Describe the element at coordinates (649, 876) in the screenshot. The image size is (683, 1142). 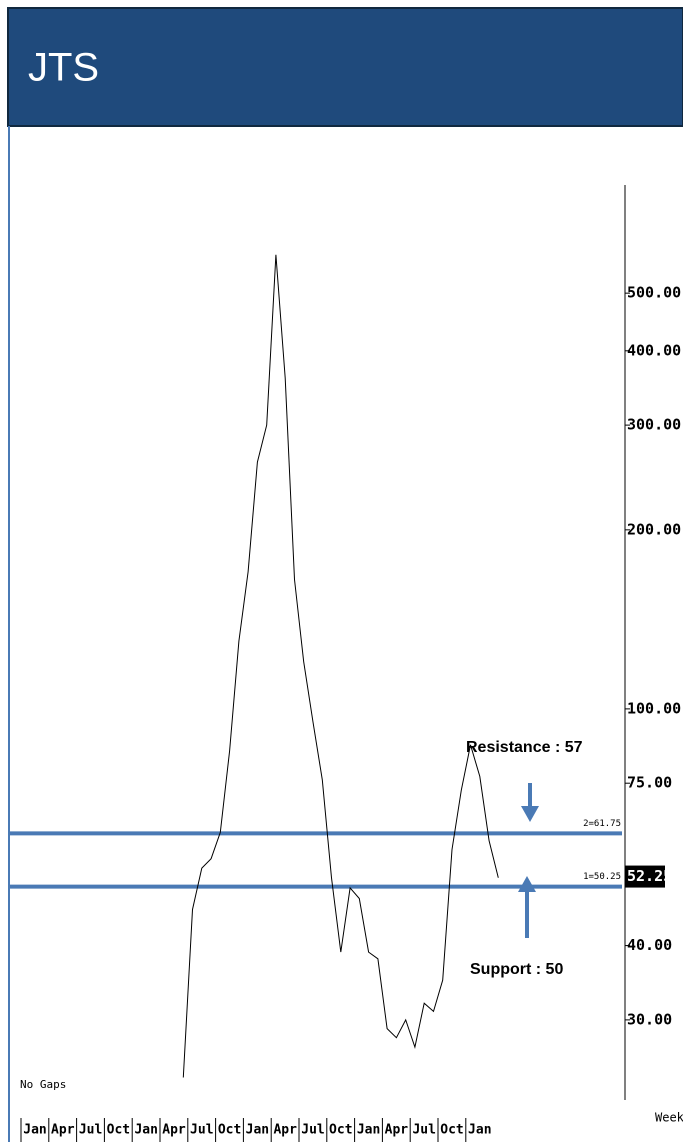
I see `last-price-label: 52.25` at that location.